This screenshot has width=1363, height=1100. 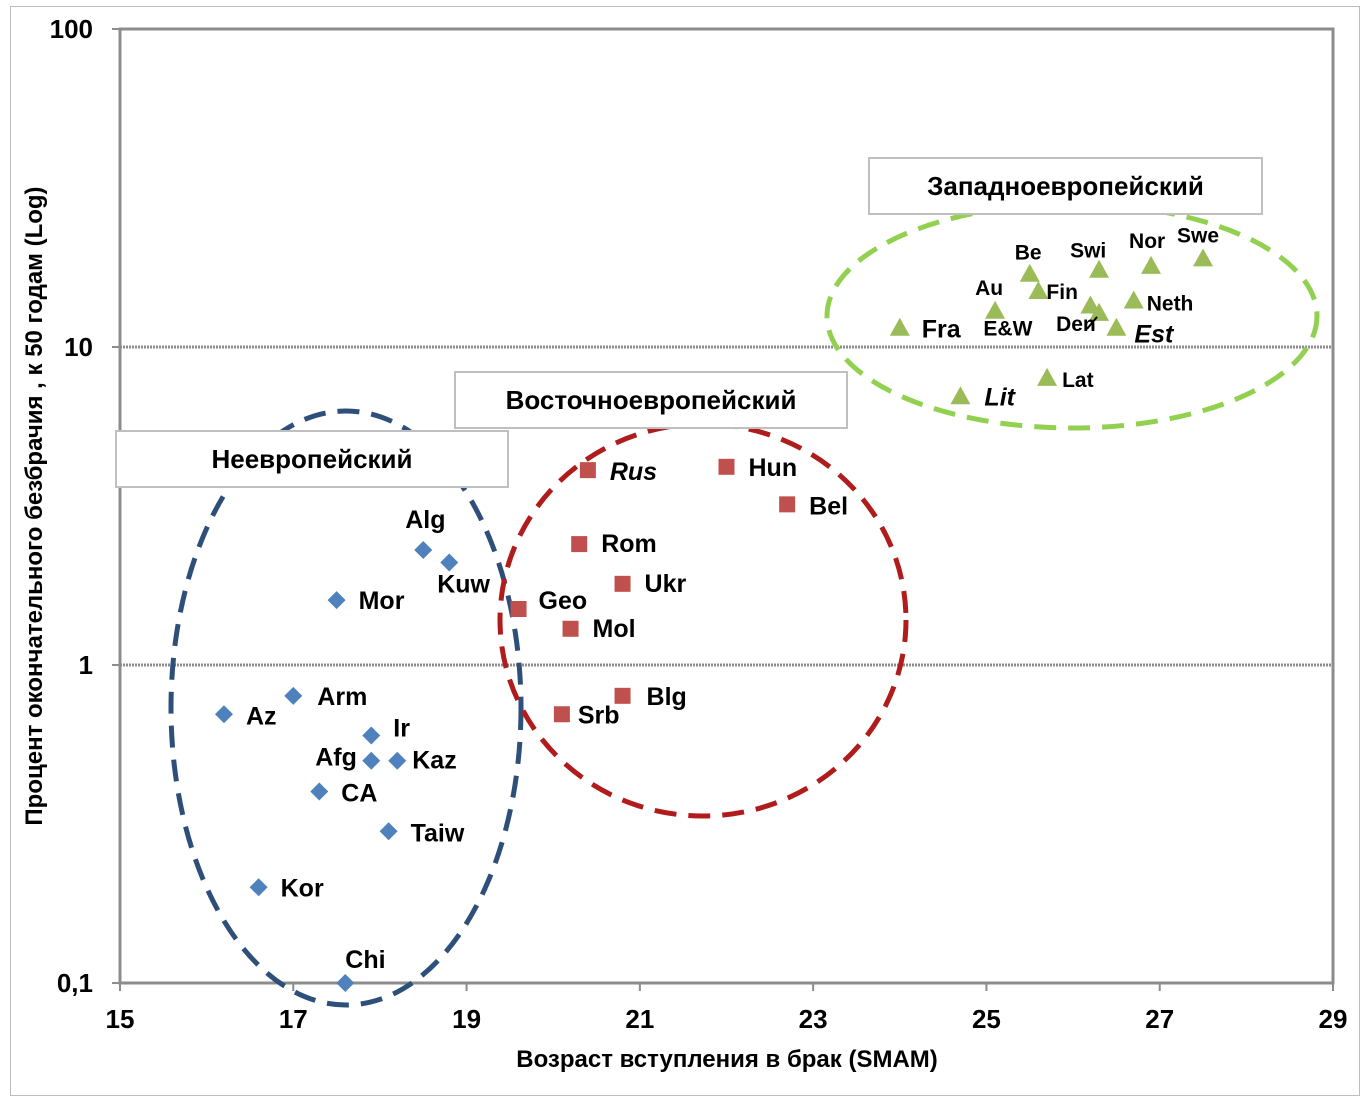 What do you see at coordinates (667, 697) in the screenshot?
I see `label-blg: Blg` at bounding box center [667, 697].